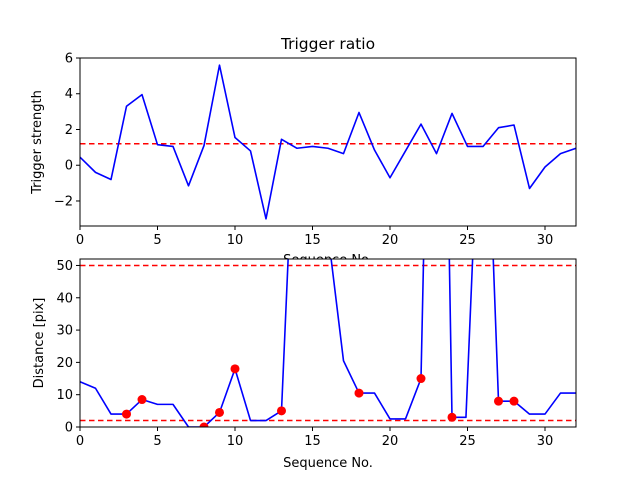  I want to click on y-tick-label: 40, so click(64, 298).